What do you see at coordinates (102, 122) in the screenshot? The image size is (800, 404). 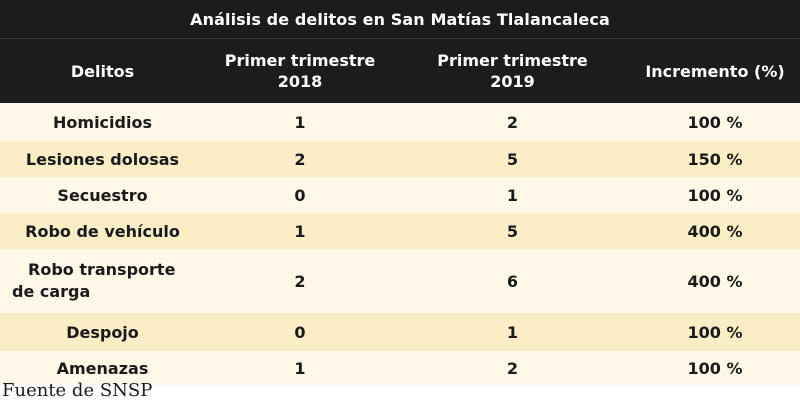 I see `cell-delito: Homicidios` at bounding box center [102, 122].